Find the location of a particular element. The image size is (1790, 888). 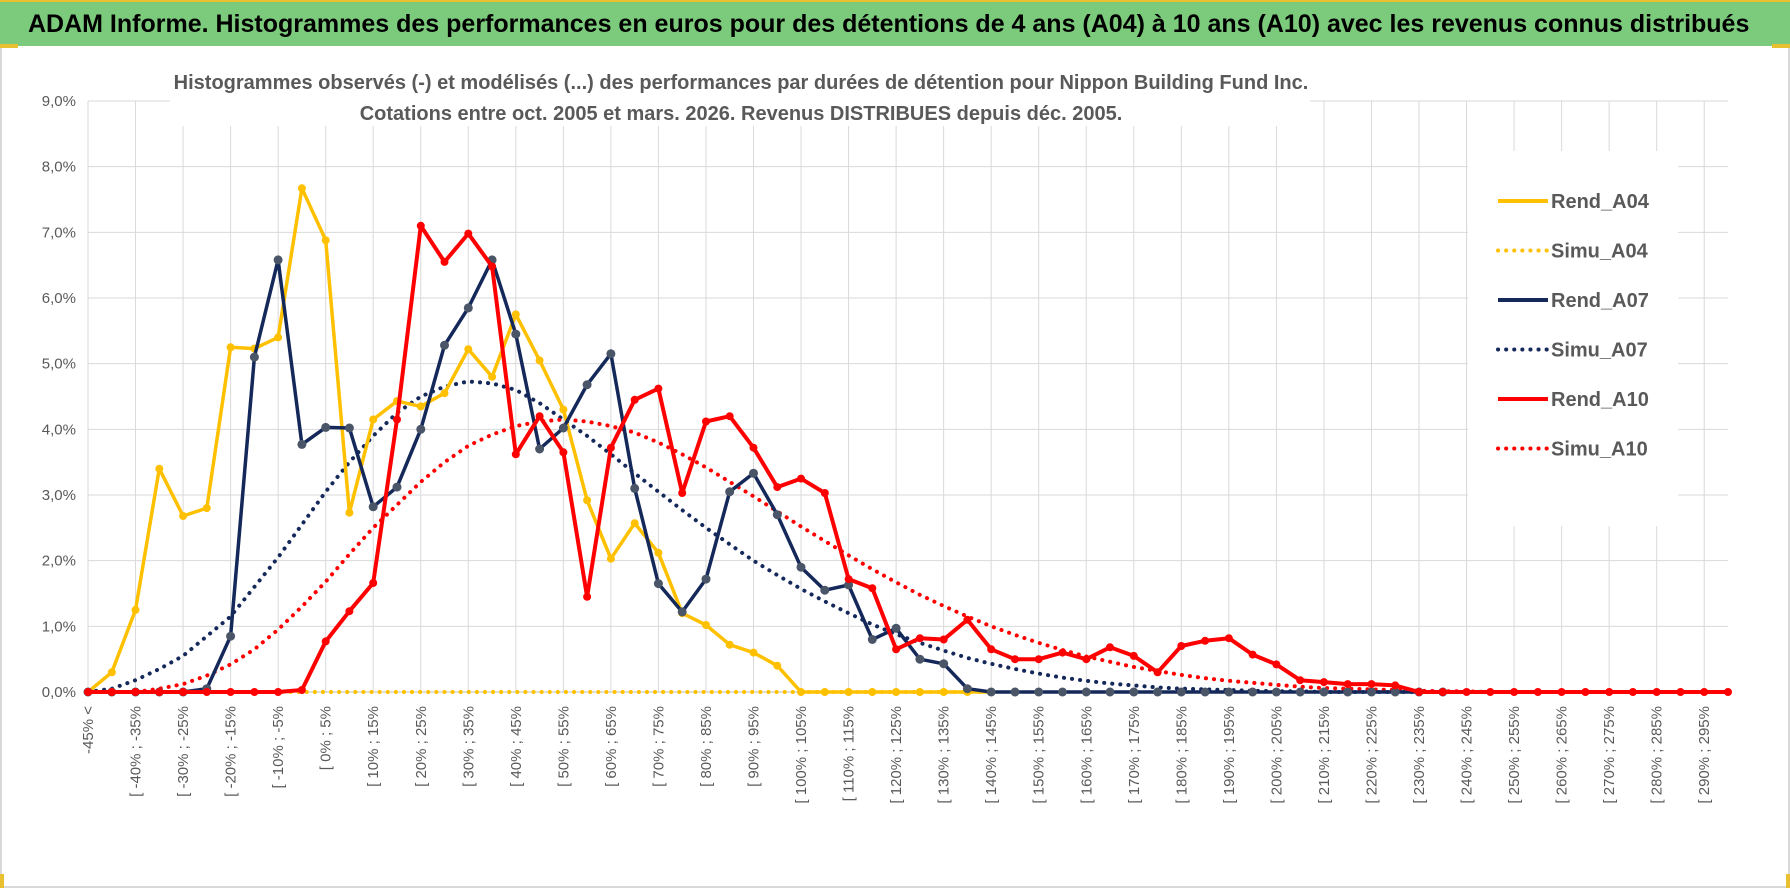

x-tick-label: [ 130% ; 135% is located at coordinates (944, 755).